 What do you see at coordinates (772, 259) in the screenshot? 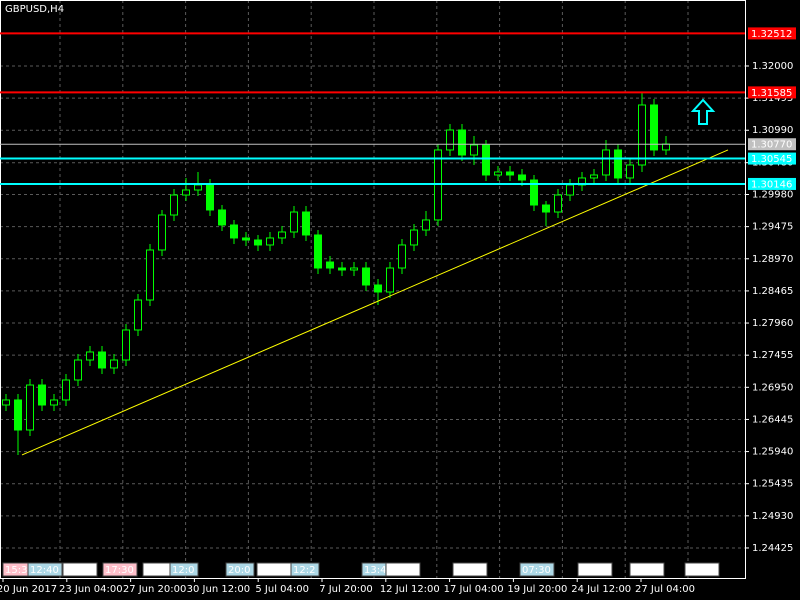
I see `y-tick-label: 1.28970` at bounding box center [772, 259].